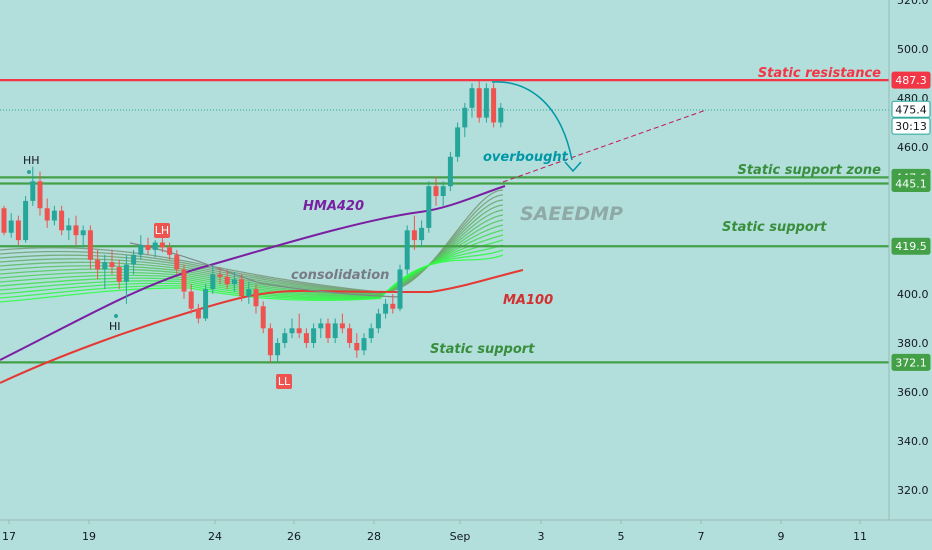  I want to click on time-tick-label: 9, so click(781, 536).